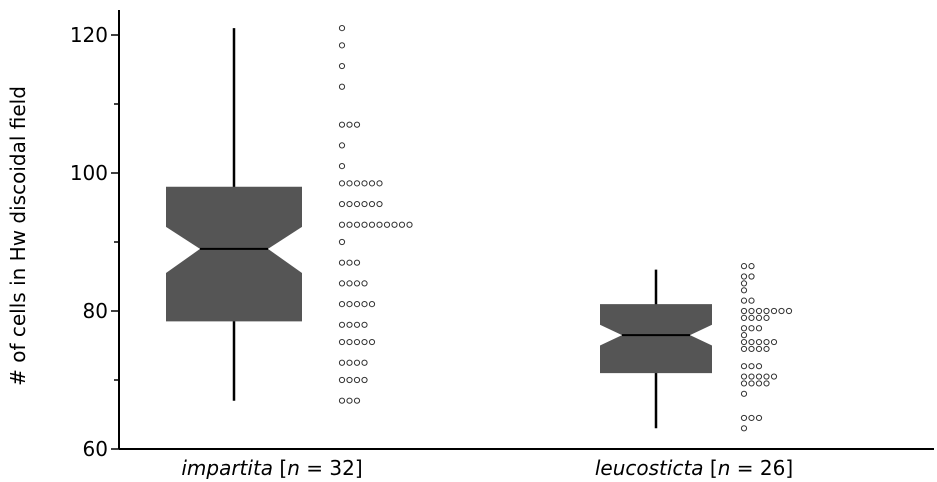 The width and height of the screenshot is (937, 482). I want to click on species-name: impartita, so click(227, 468).